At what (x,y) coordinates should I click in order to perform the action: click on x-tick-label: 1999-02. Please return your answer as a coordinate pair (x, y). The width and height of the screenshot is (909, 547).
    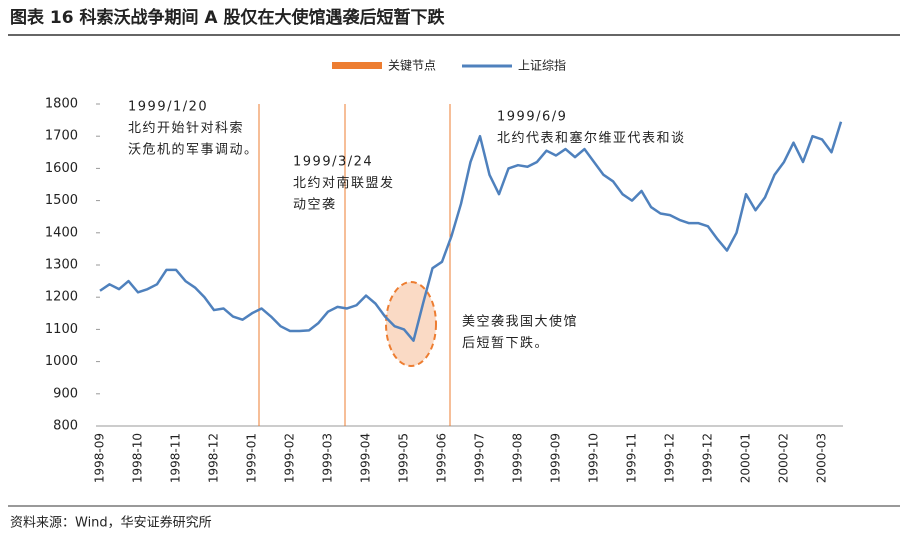
    Looking at the image, I should click on (290, 458).